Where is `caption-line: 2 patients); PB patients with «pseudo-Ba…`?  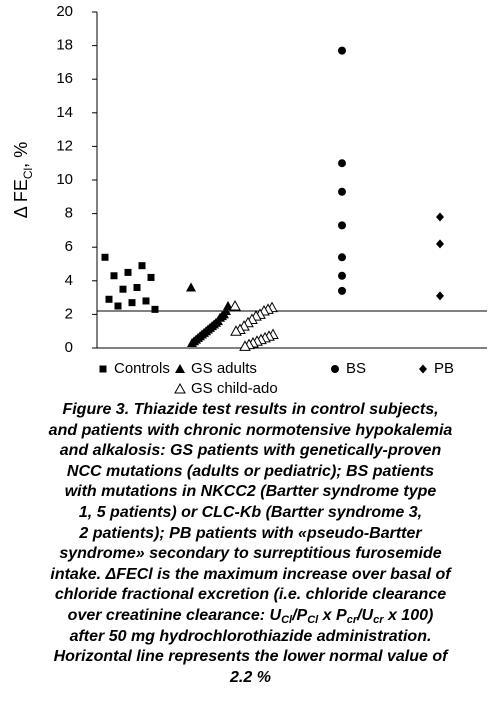 caption-line: 2 patients); PB patients with «pseudo-Ba… is located at coordinates (250, 533).